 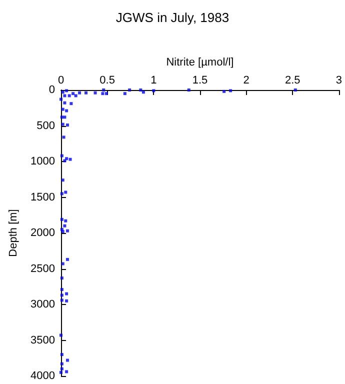 What do you see at coordinates (42, 233) in the screenshot?
I see `y-tick-label: 2000` at bounding box center [42, 233].